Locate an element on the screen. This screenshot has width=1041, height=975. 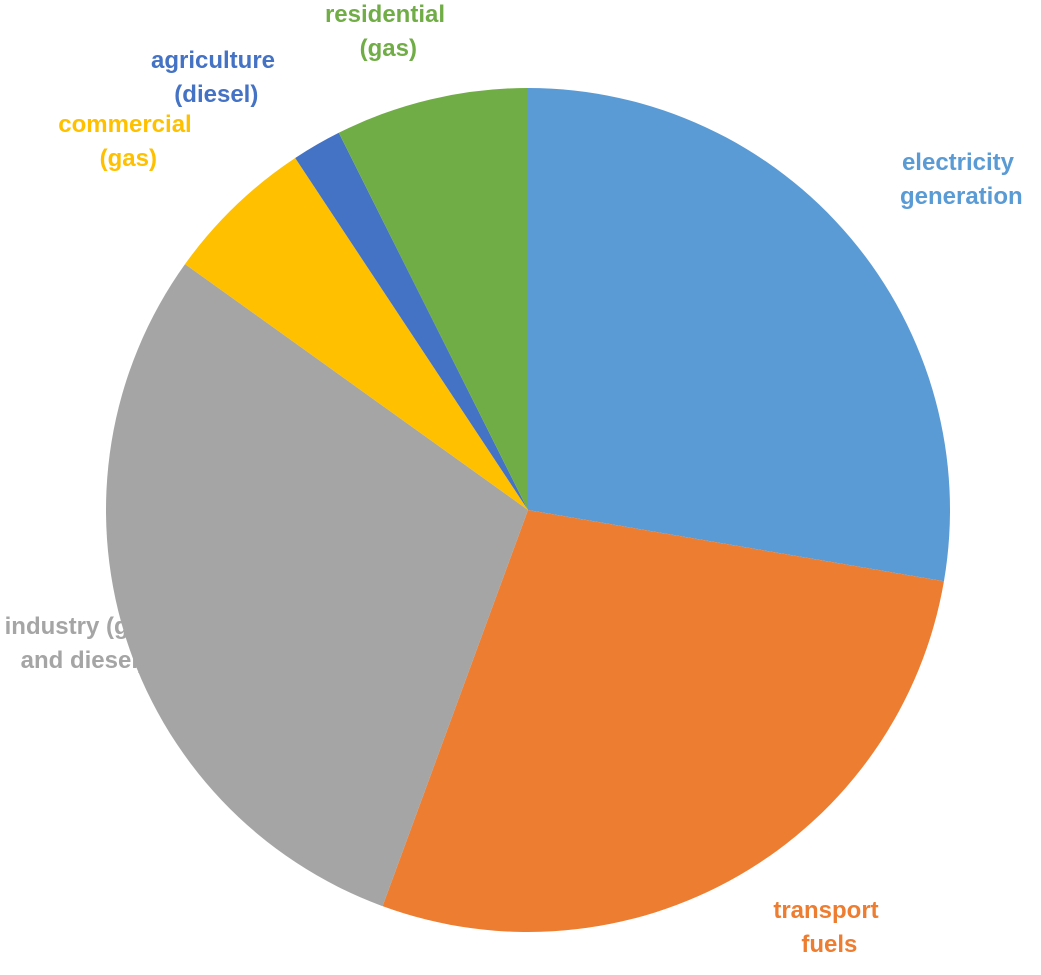
data-label: commercial (gas) is located at coordinates (124, 141).